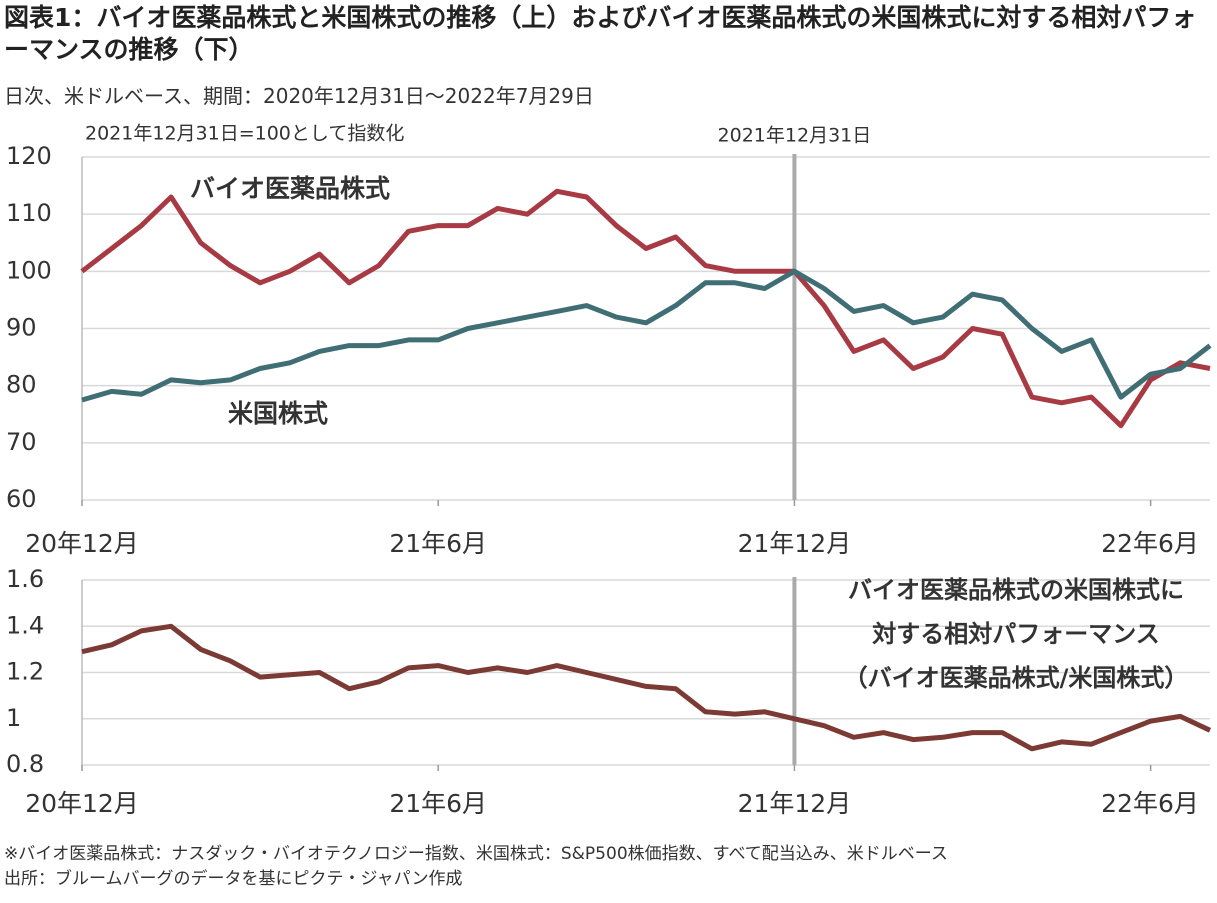  I want to click on y-tick-label: 110, so click(29, 213).